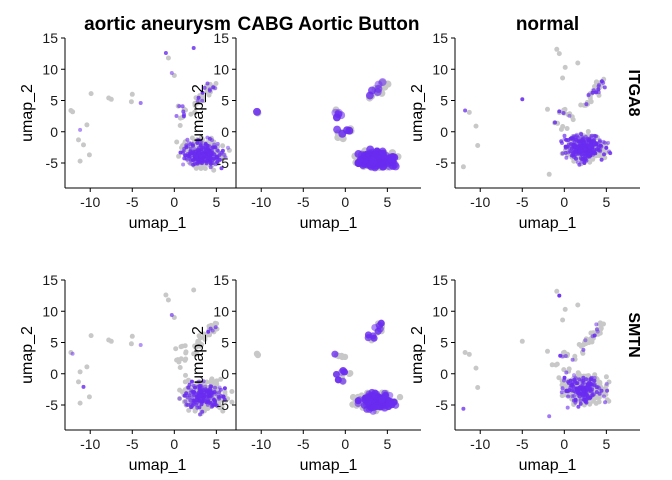 This screenshot has width=672, height=480. I want to click on y-tick-label: 5, so click(225, 343).